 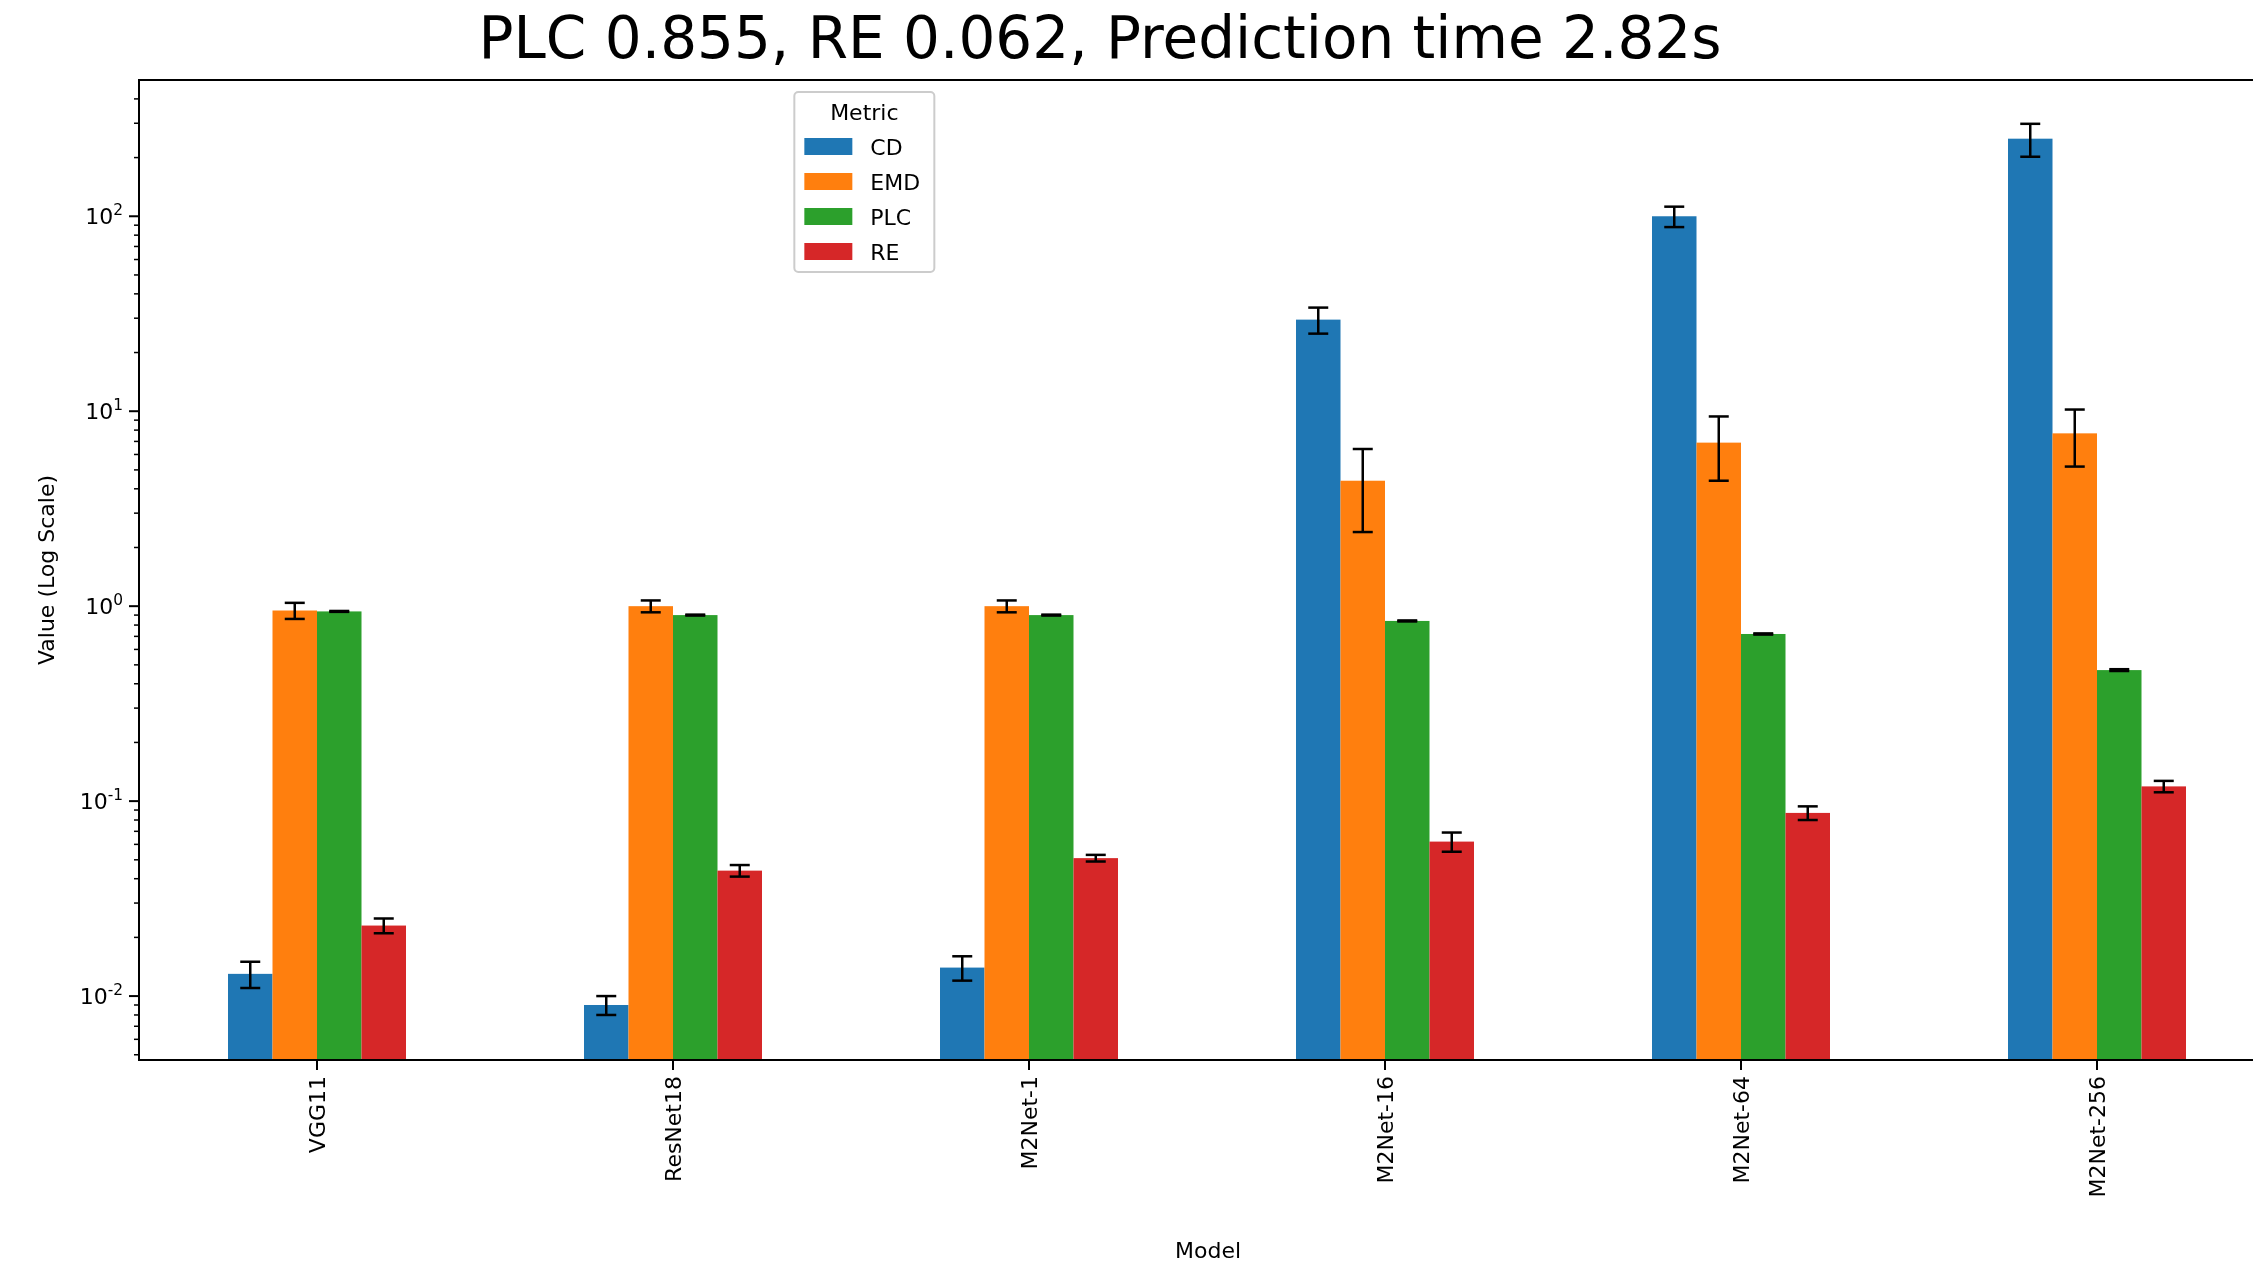 I want to click on legend-label: CD, so click(x=886, y=147).